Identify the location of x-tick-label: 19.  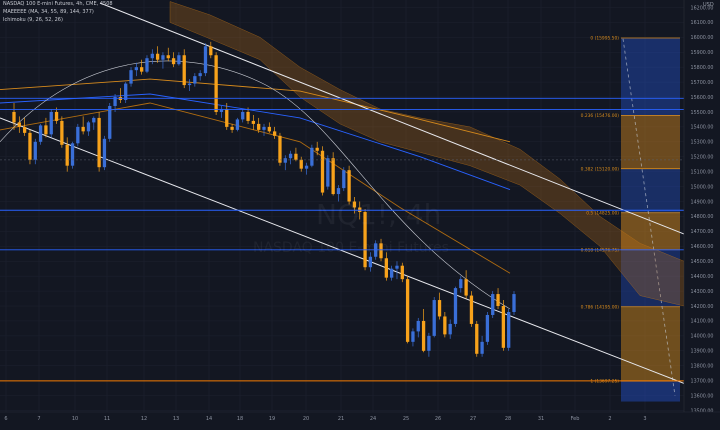
(272, 419).